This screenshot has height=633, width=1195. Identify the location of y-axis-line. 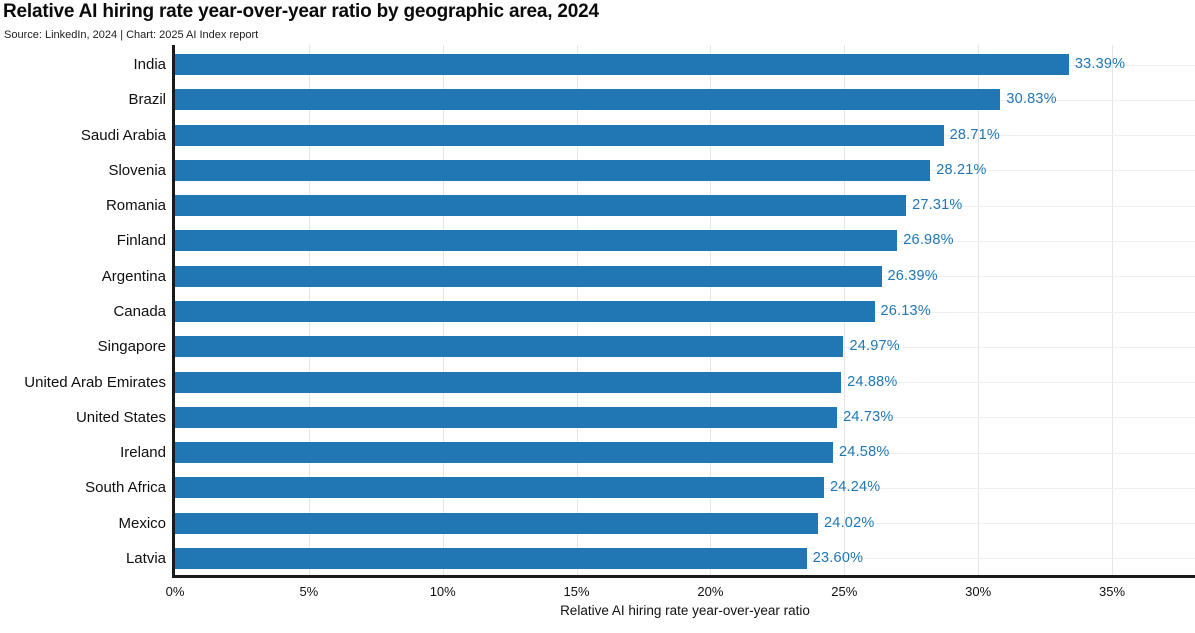
(173, 311).